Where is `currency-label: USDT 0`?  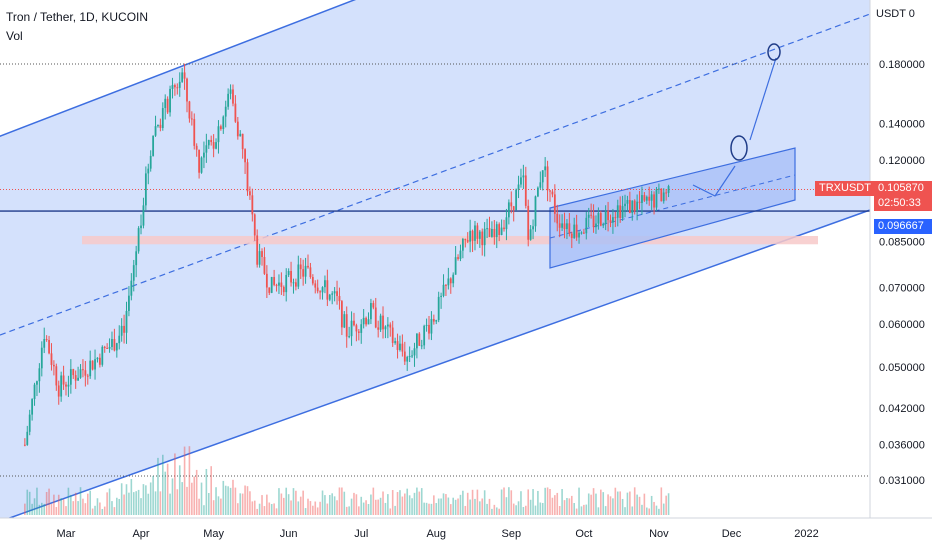 currency-label: USDT 0 is located at coordinates (895, 14).